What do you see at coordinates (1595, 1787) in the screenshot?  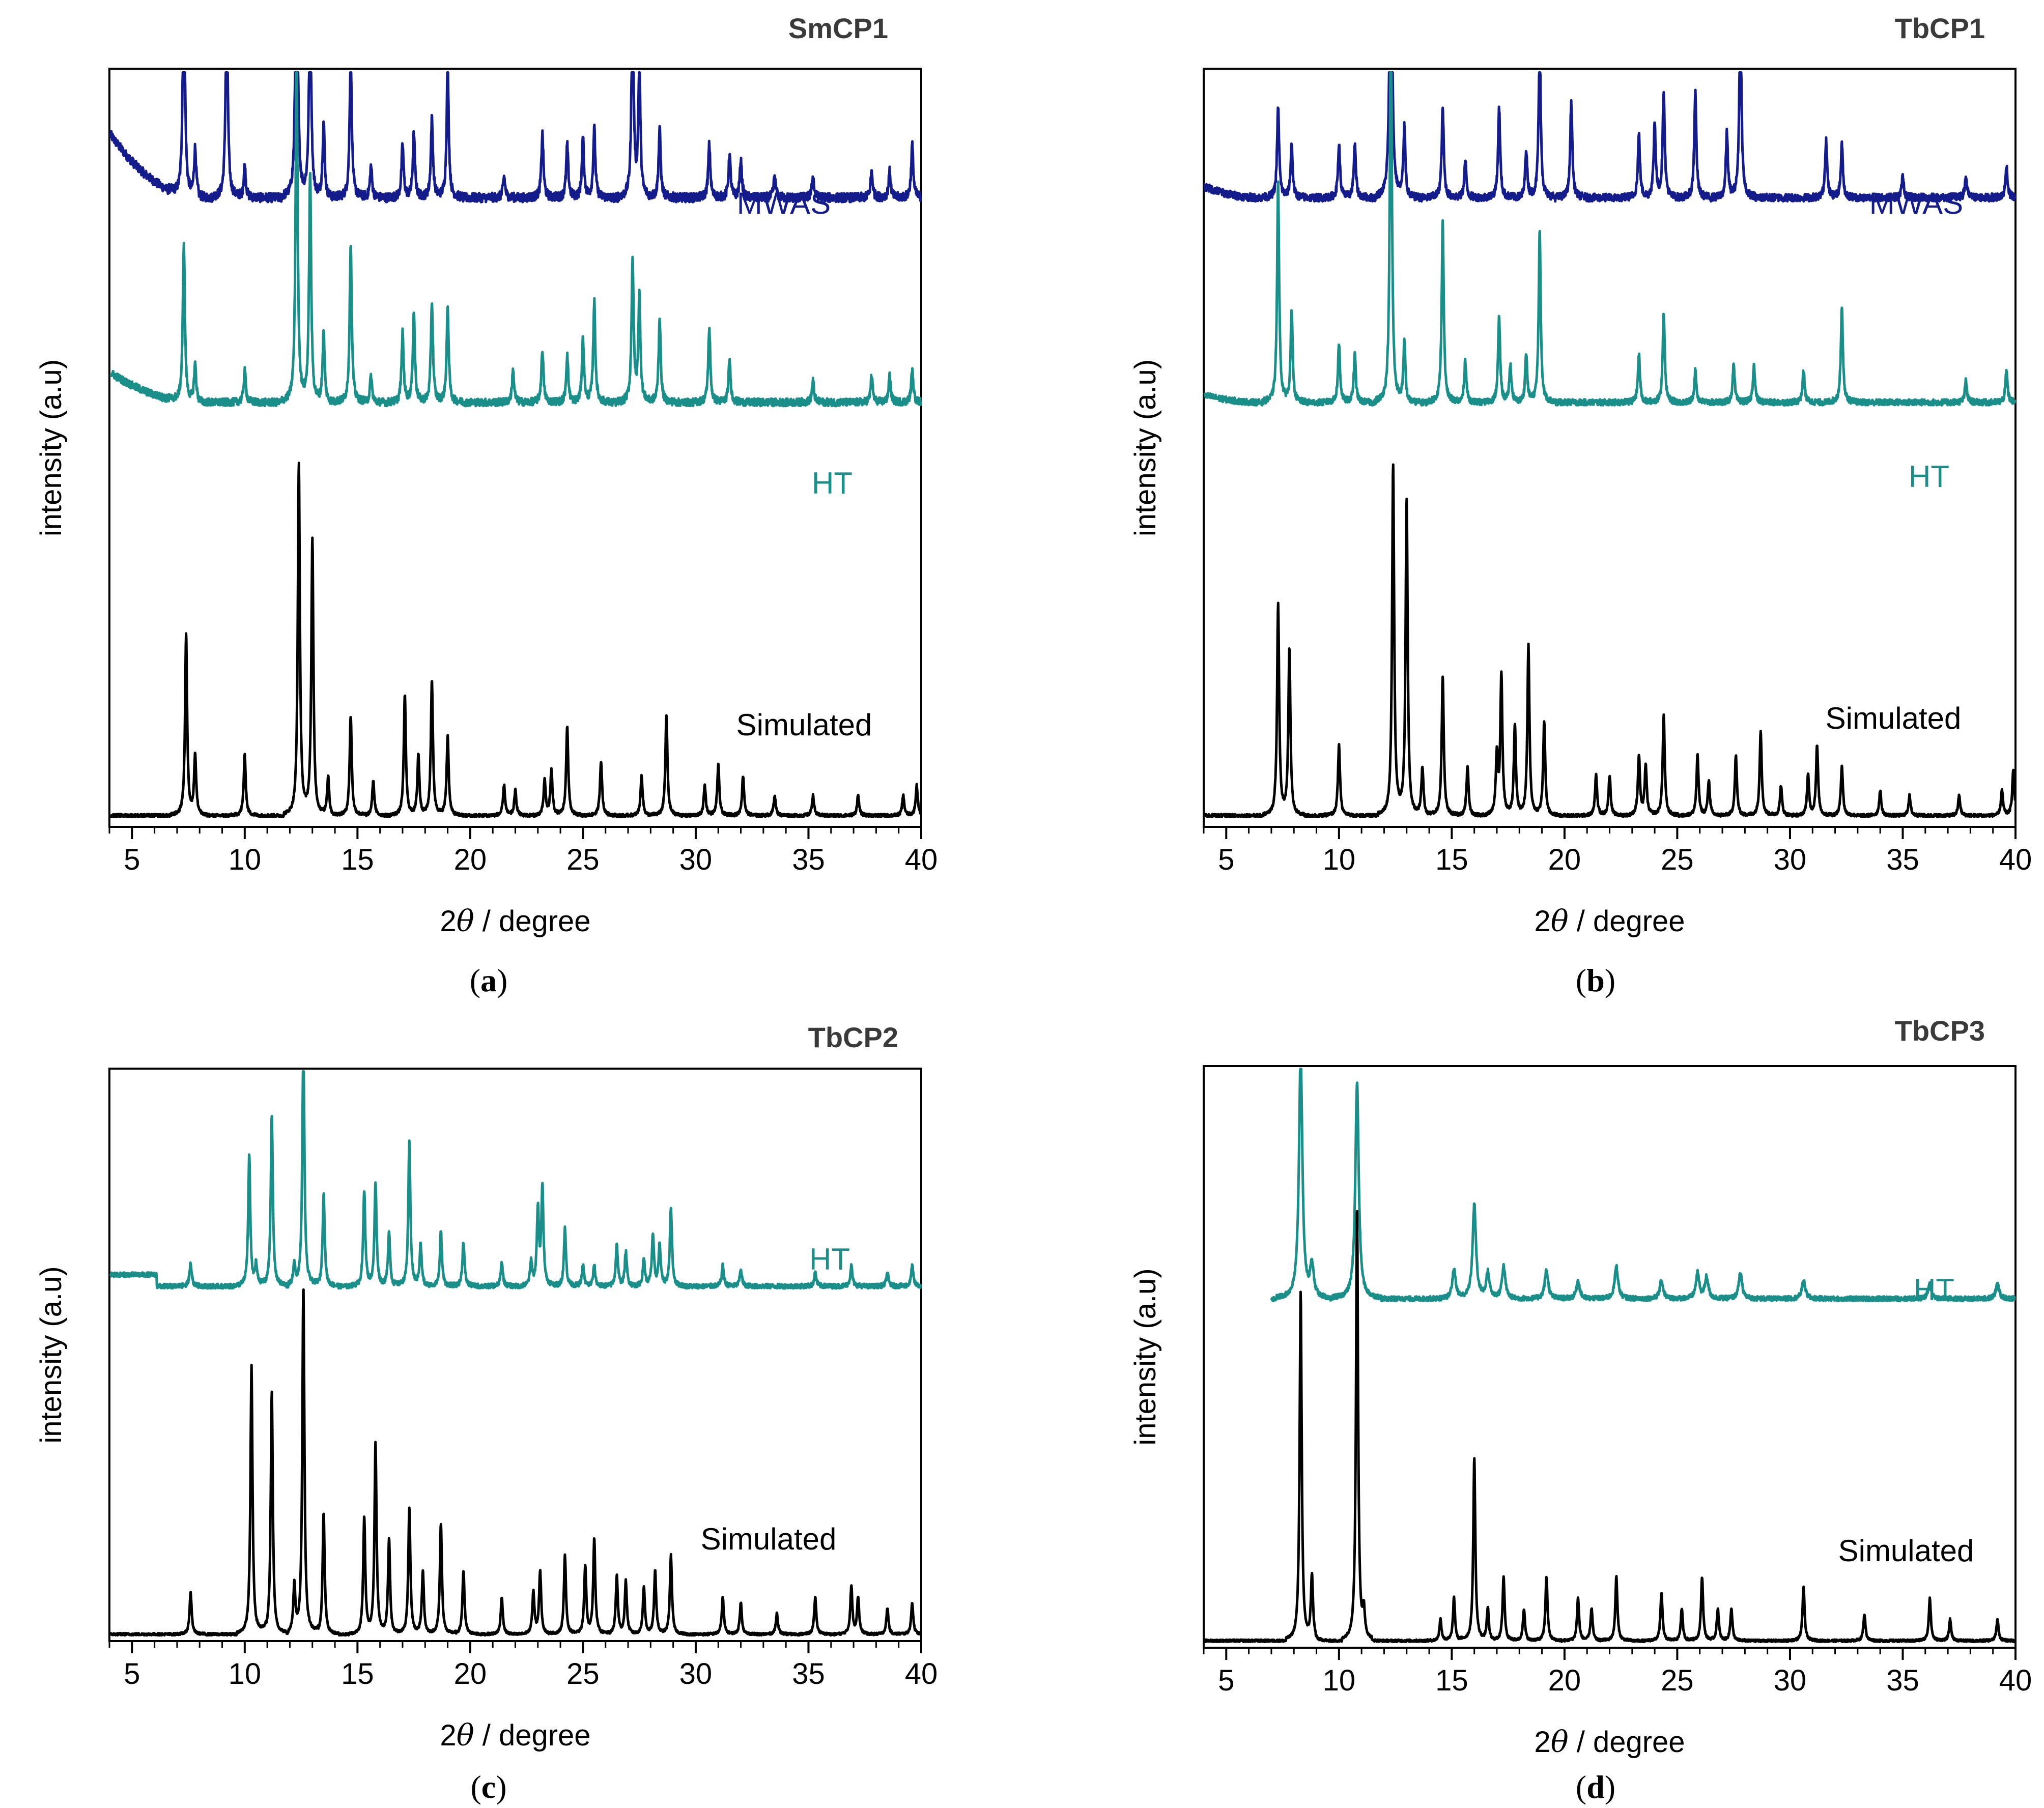 I see `panel-label: (d)` at bounding box center [1595, 1787].